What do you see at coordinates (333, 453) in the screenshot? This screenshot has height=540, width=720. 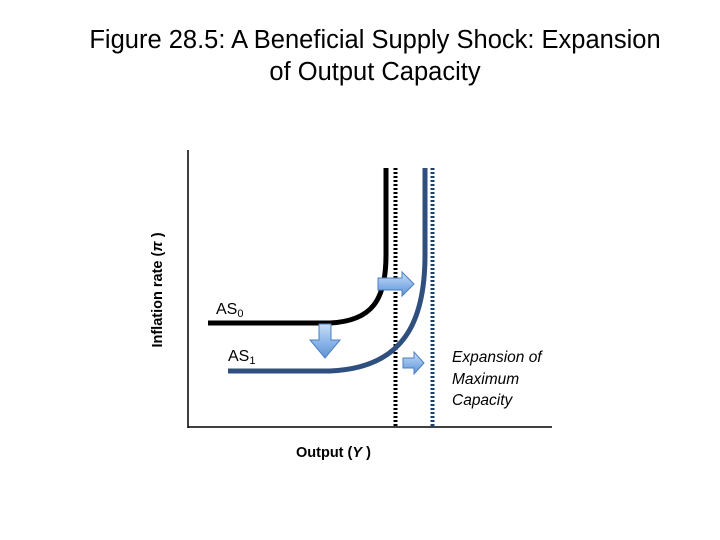 I see `x-axis-label: Output (Y )` at bounding box center [333, 453].